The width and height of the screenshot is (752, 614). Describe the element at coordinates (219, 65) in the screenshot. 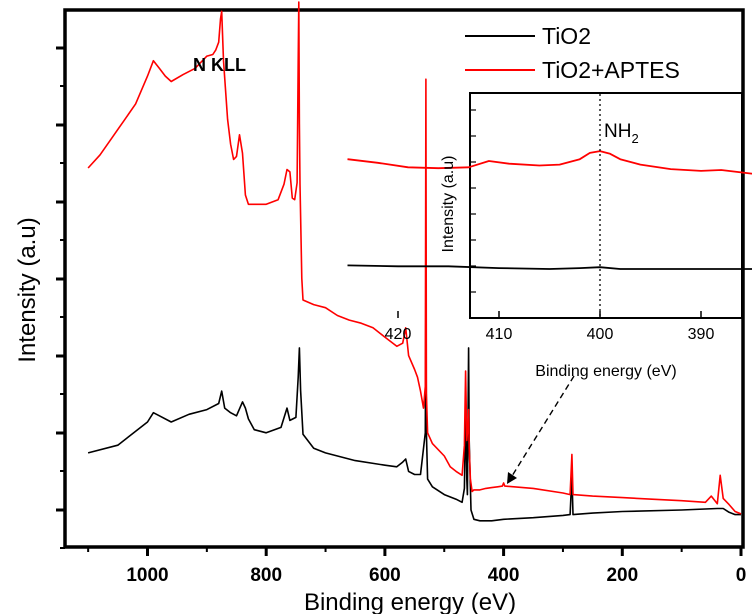

I see `nkll-annotation: N KLL` at that location.